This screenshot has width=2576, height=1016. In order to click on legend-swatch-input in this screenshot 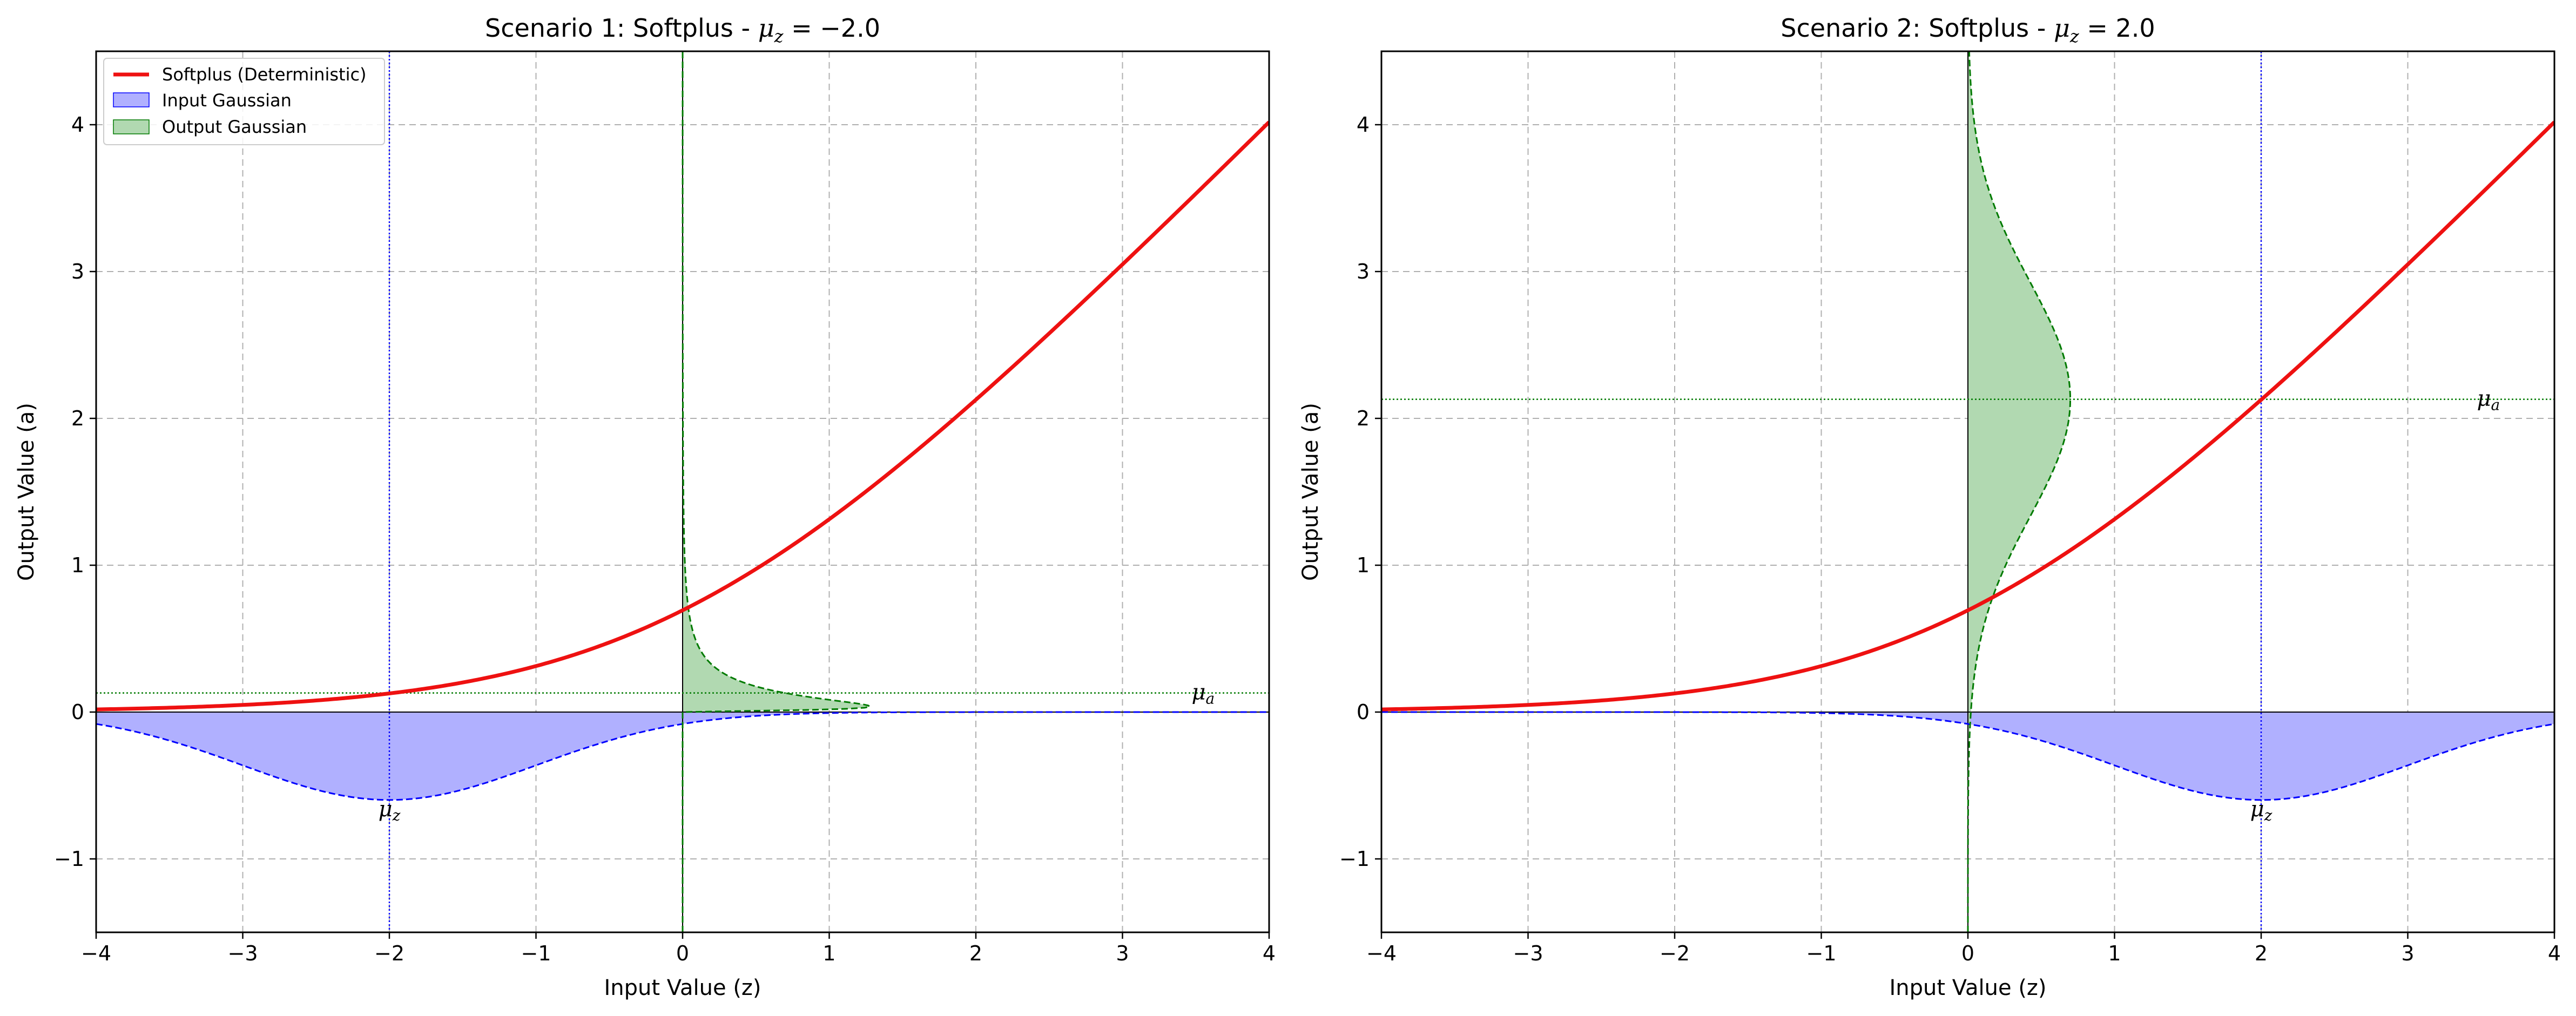, I will do `click(131, 99)`.